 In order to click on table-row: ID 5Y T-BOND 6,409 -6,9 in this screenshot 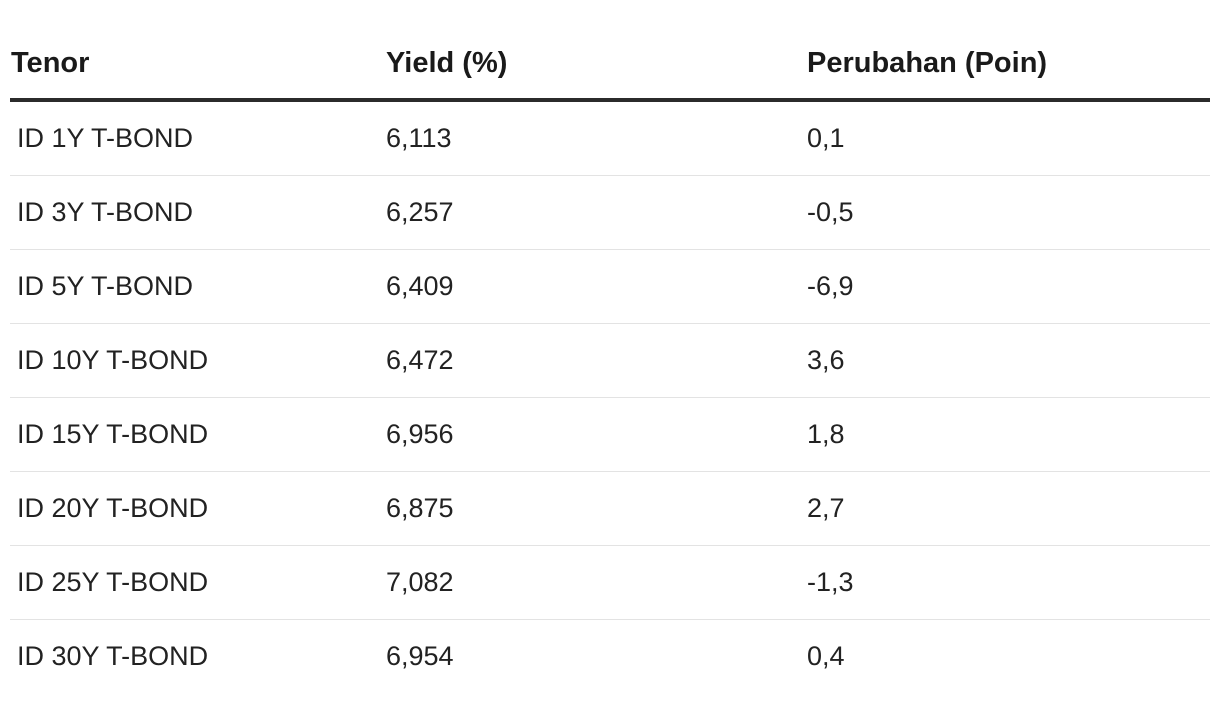, I will do `click(610, 286)`.